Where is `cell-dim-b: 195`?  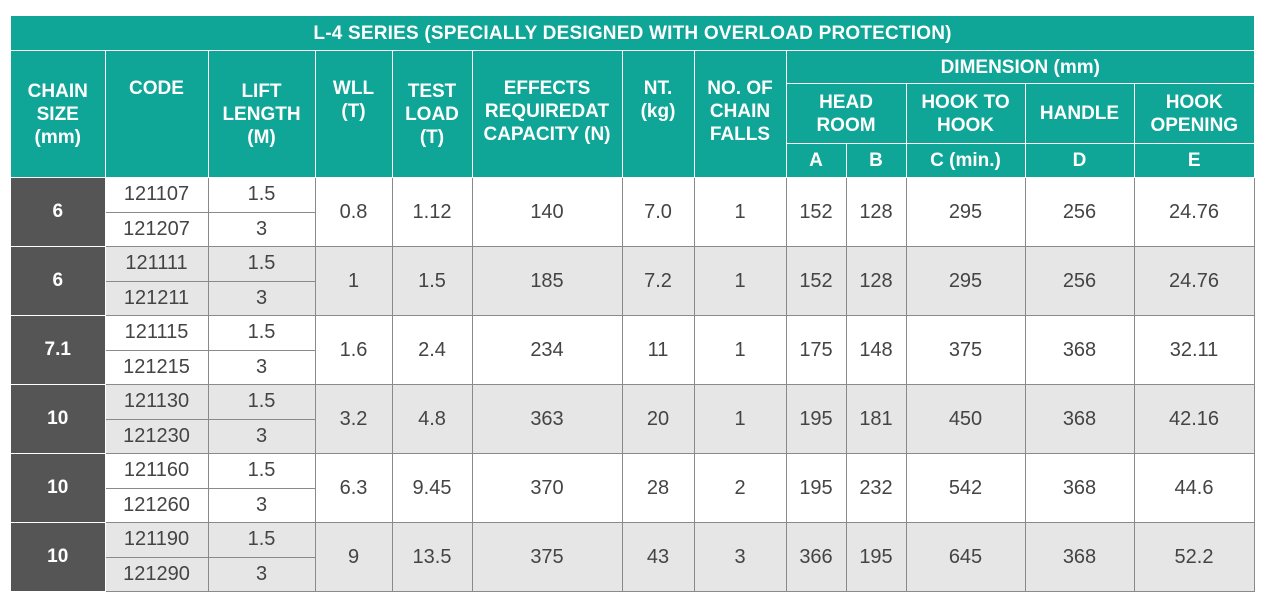
cell-dim-b: 195 is located at coordinates (876, 557).